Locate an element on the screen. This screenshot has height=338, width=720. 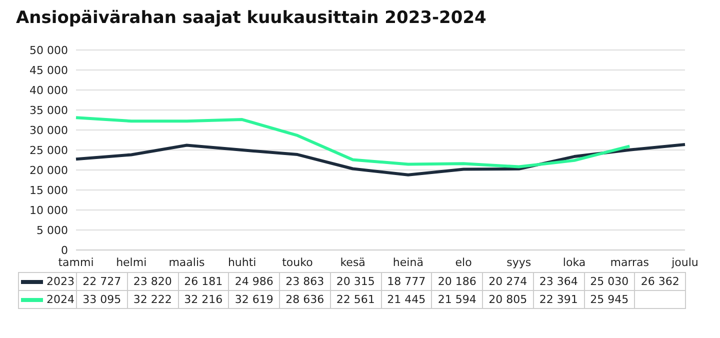
x-tick-label: kesä is located at coordinates (353, 262).